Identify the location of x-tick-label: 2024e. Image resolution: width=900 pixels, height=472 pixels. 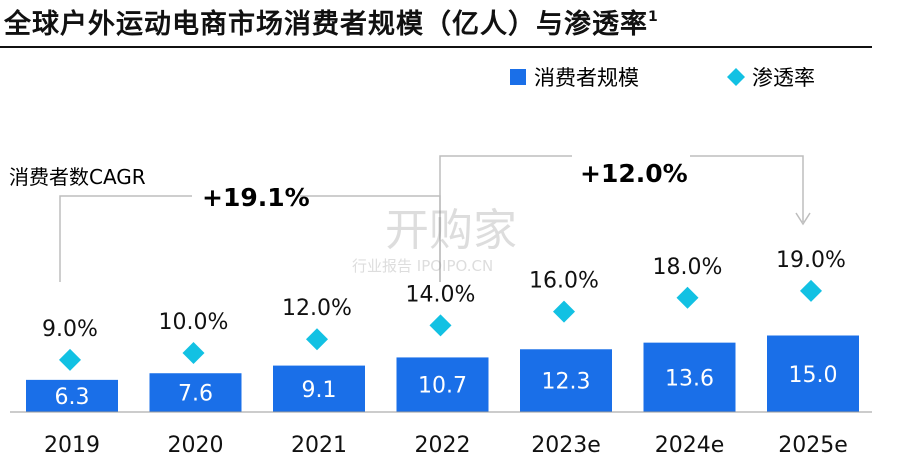
(690, 445).